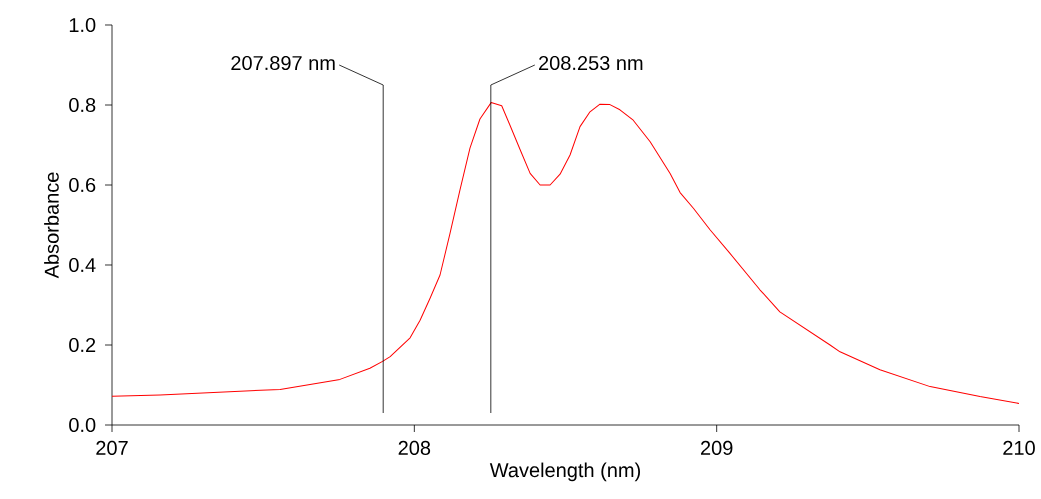 This screenshot has width=1041, height=499. What do you see at coordinates (82, 345) in the screenshot?
I see `y-tick-label: 0.2` at bounding box center [82, 345].